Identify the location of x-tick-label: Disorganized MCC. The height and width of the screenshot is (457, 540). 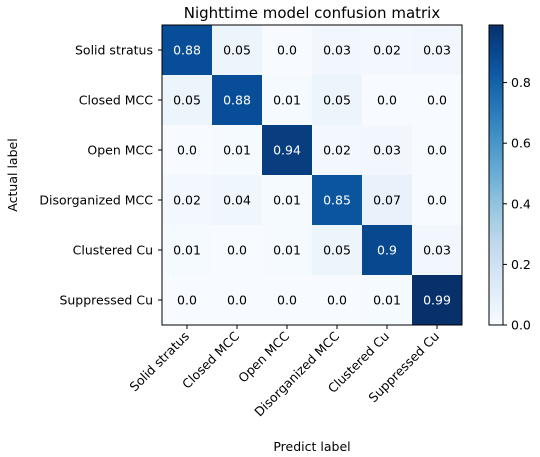
(296, 373).